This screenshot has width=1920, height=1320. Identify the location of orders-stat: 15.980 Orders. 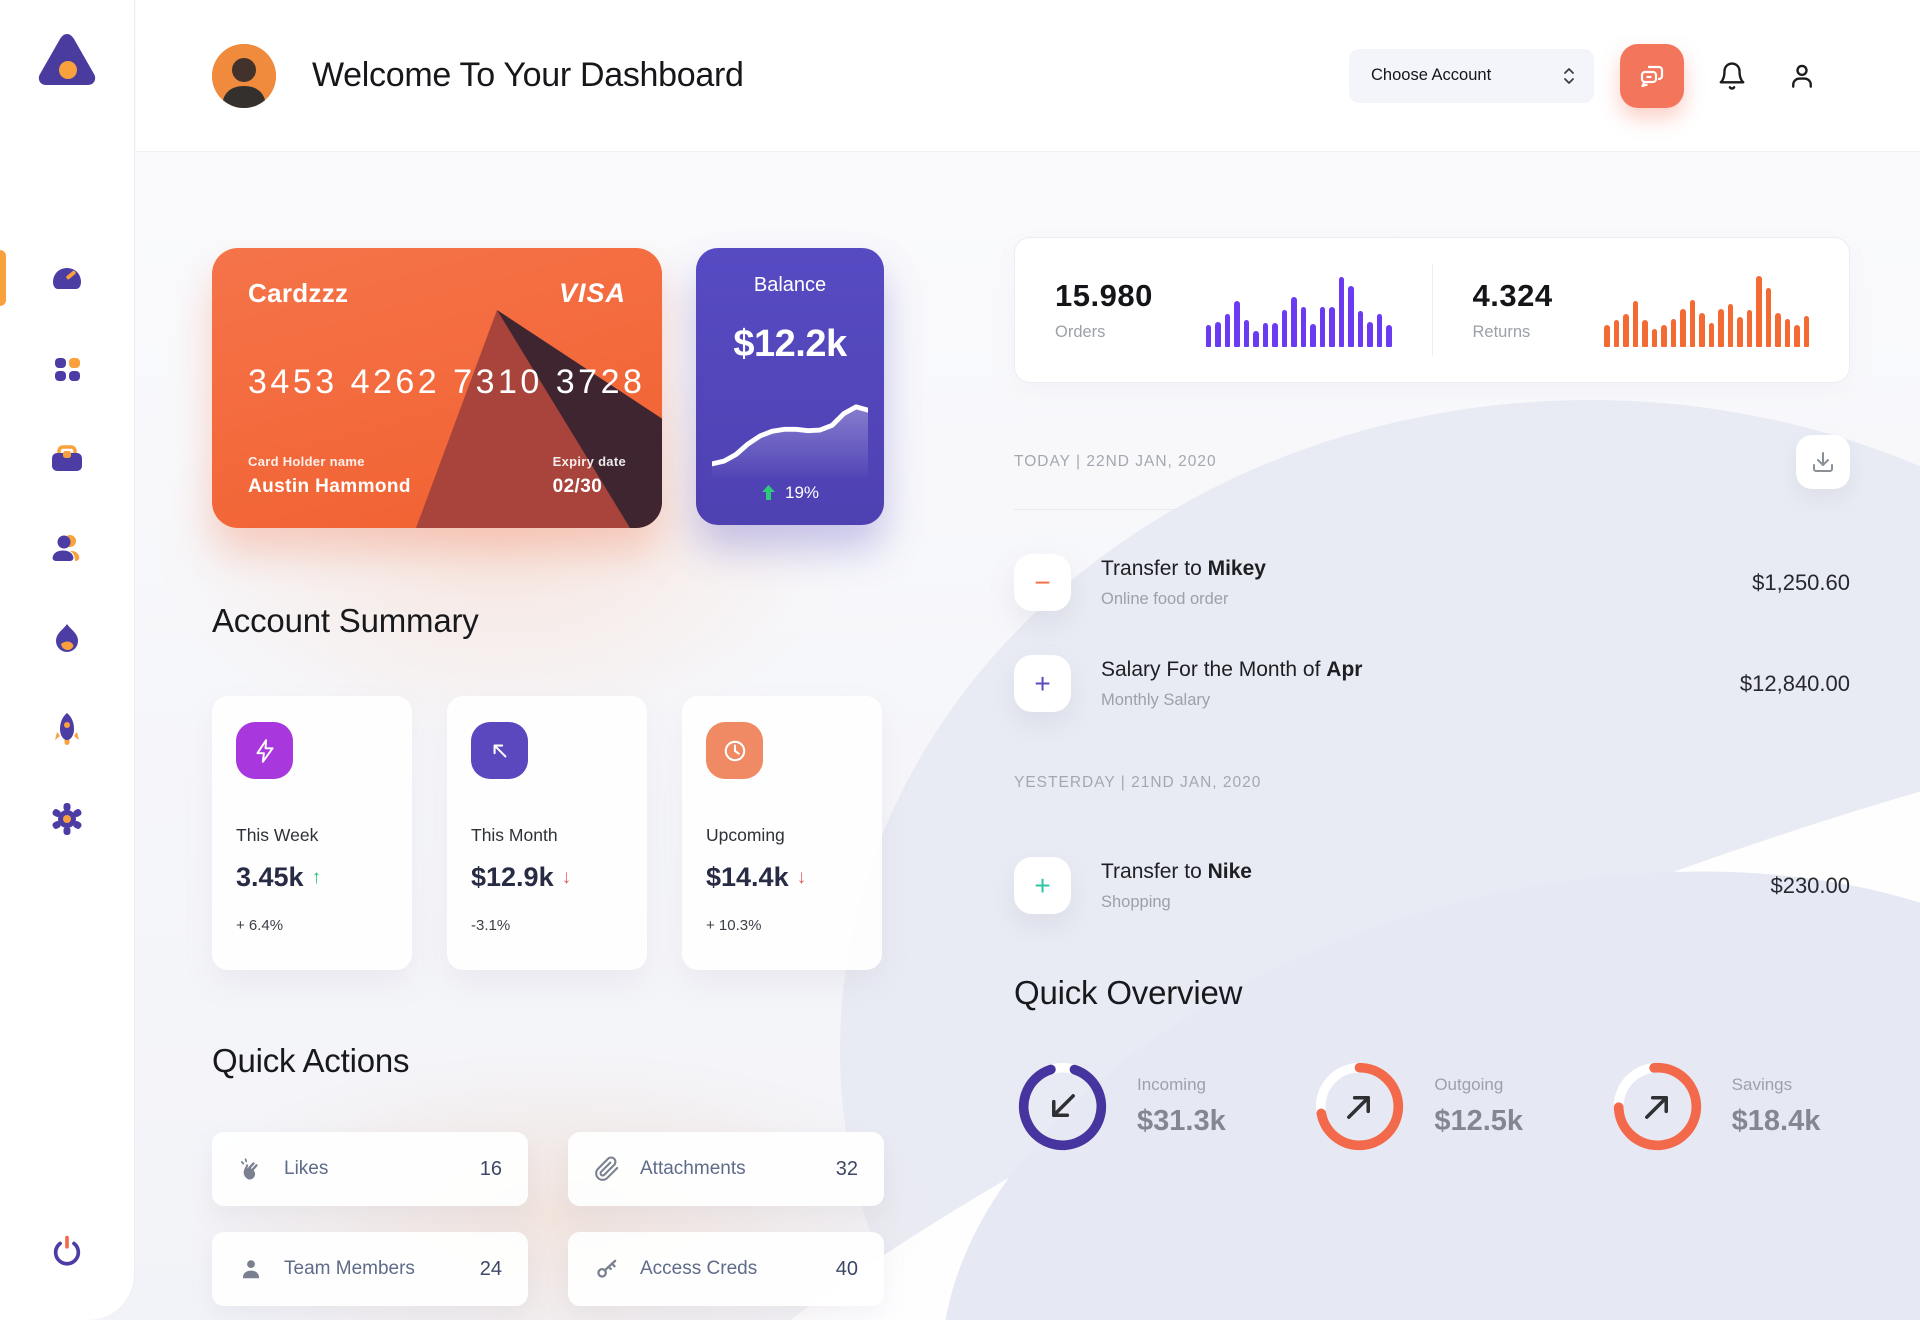
(1223, 310).